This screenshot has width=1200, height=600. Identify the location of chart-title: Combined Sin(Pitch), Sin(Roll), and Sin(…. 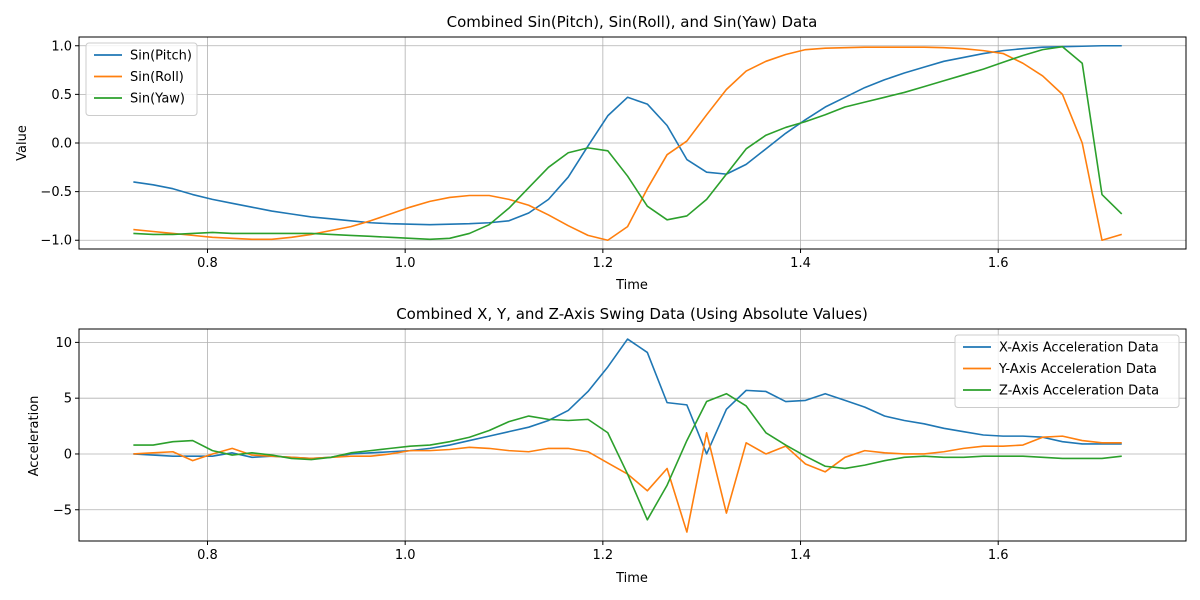
(632, 22).